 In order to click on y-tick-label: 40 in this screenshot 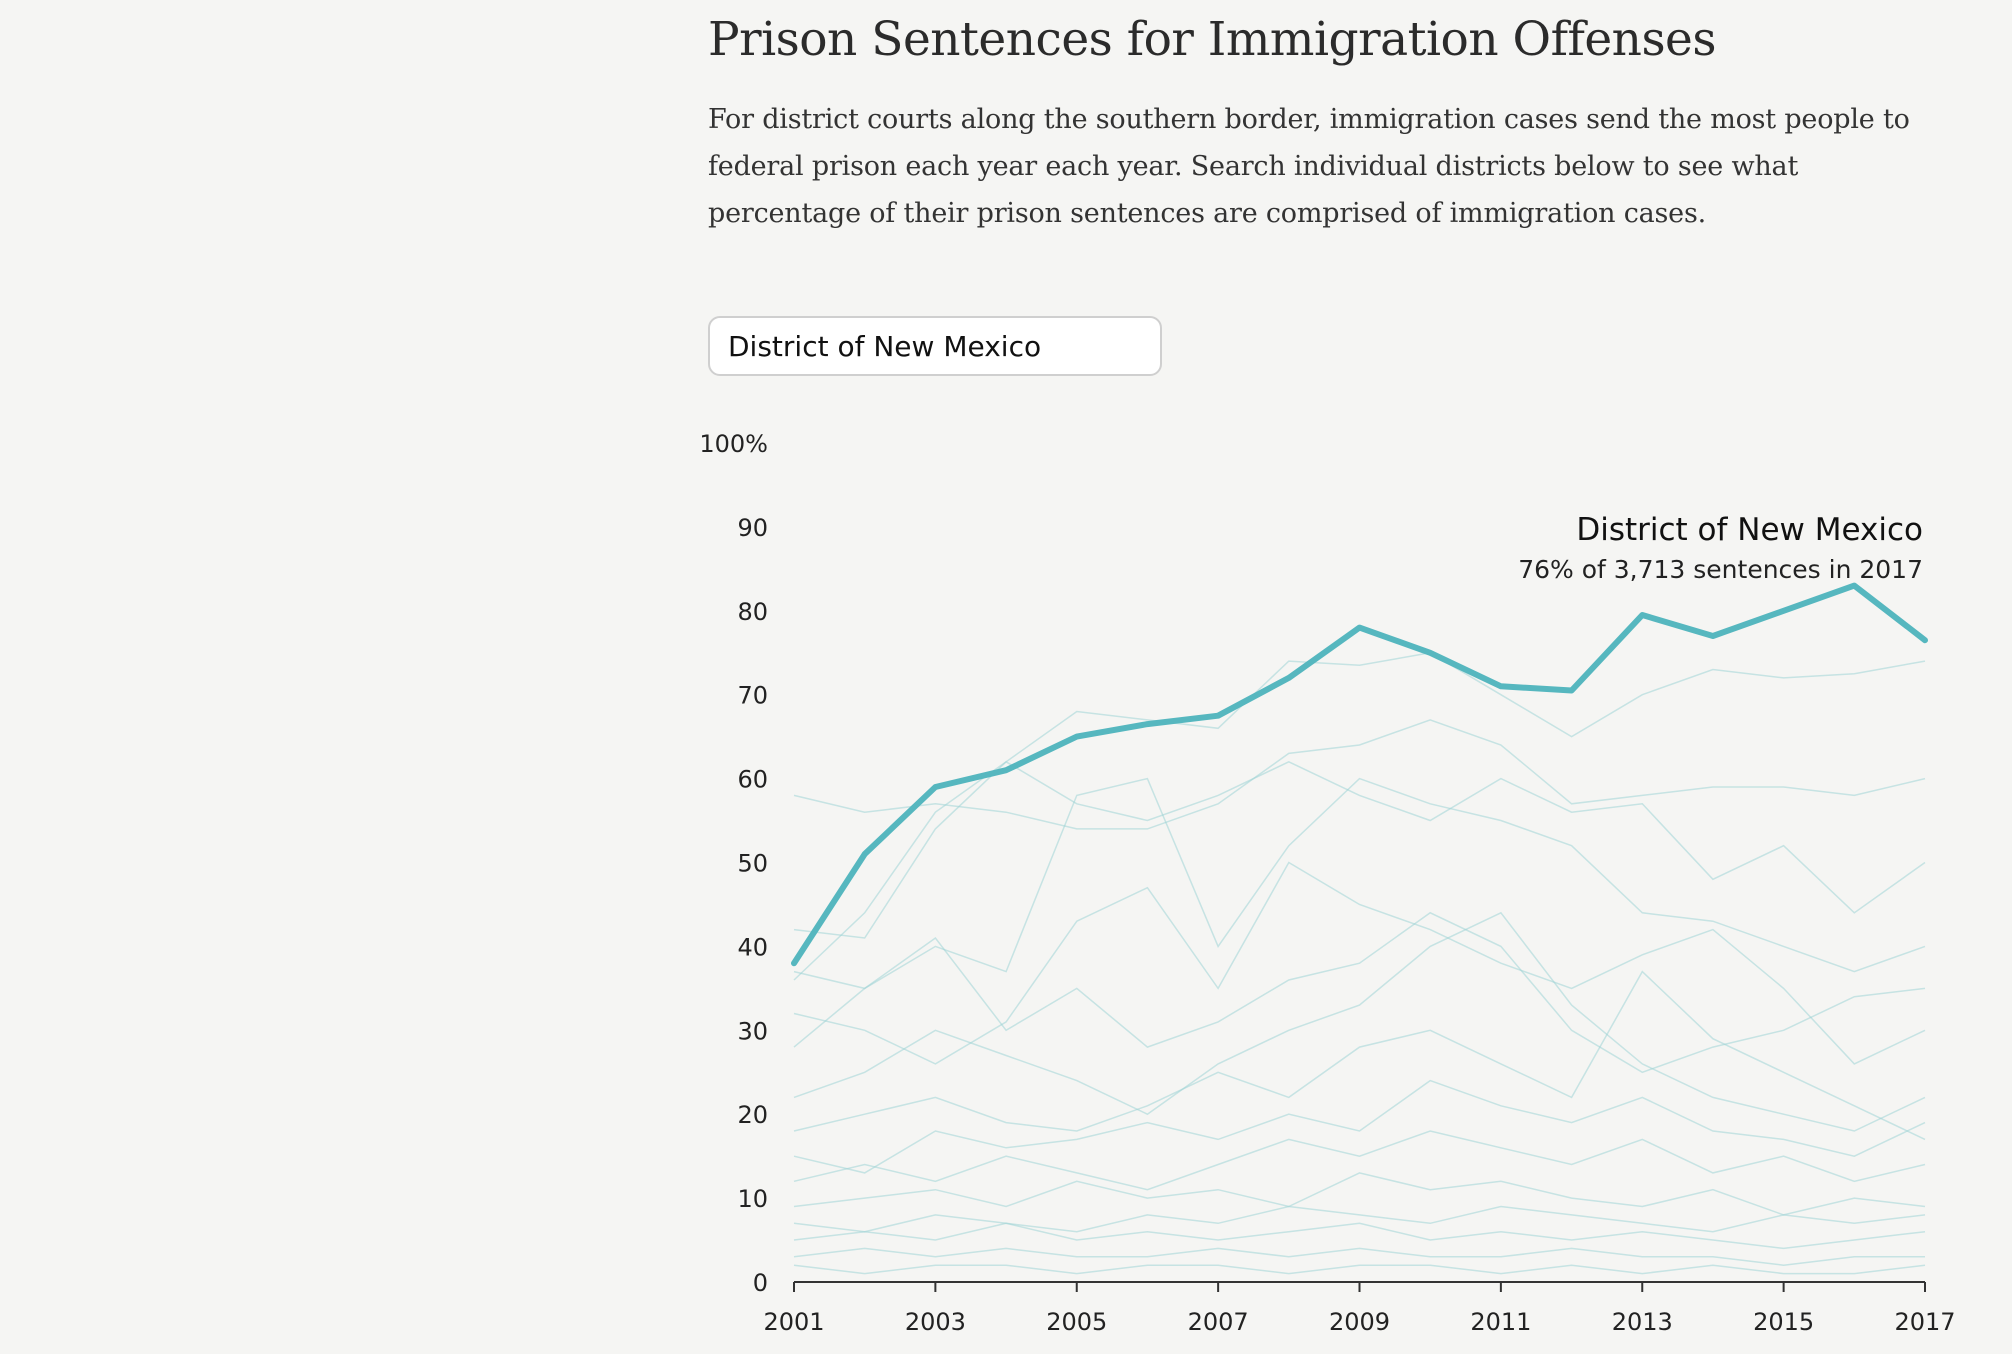, I will do `click(752, 947)`.